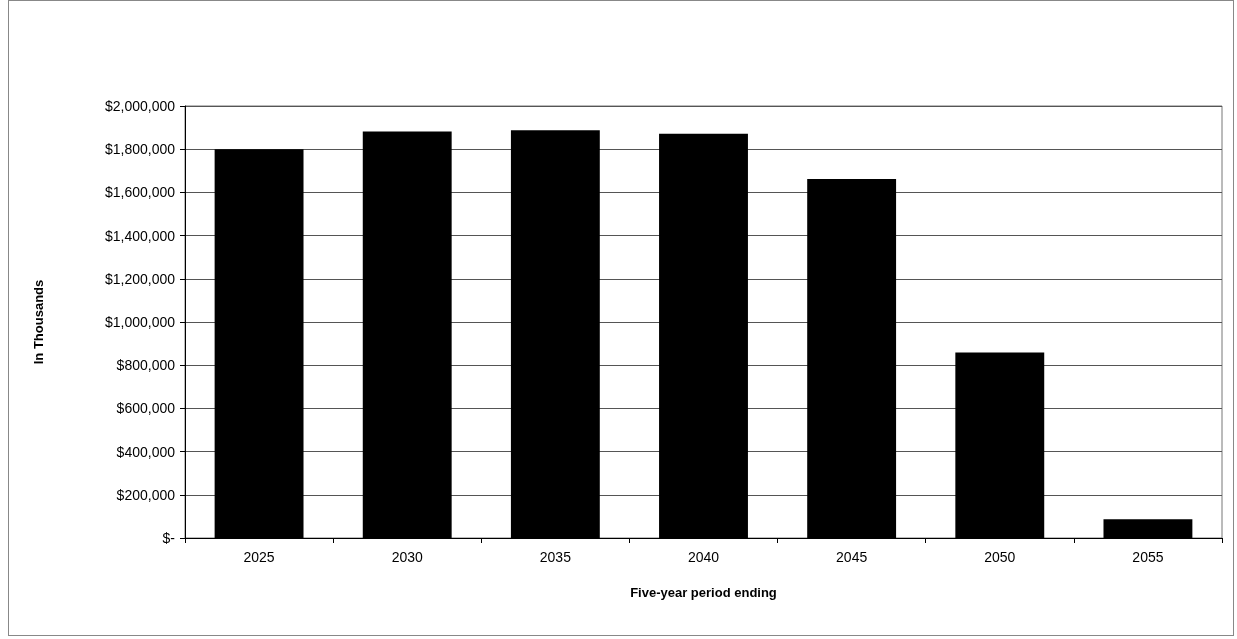 This screenshot has width=1237, height=639. I want to click on x-tick-label: 2035, so click(555, 557).